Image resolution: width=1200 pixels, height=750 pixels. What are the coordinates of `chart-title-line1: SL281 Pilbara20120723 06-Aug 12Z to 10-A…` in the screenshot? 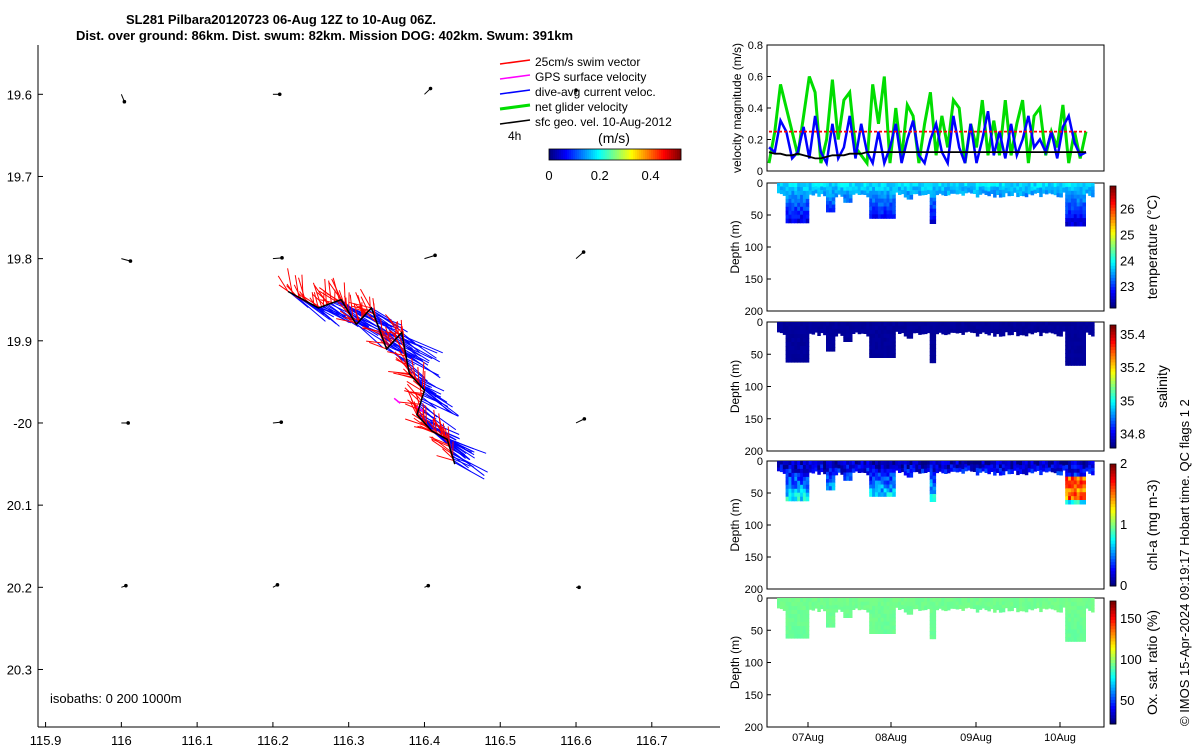 It's located at (281, 19).